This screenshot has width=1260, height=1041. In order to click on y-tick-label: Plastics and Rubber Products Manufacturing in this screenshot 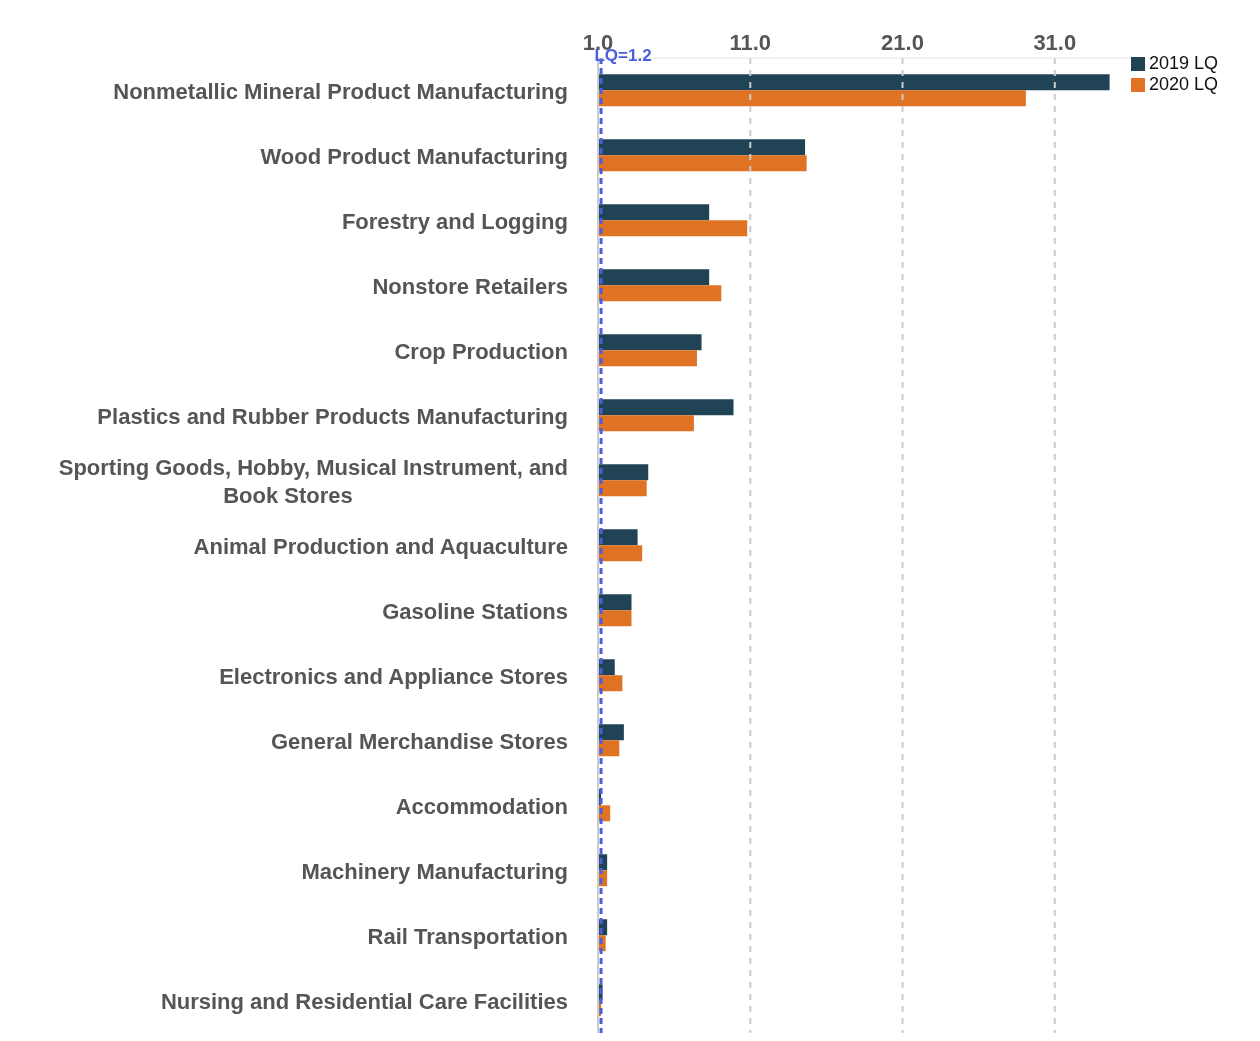, I will do `click(332, 416)`.